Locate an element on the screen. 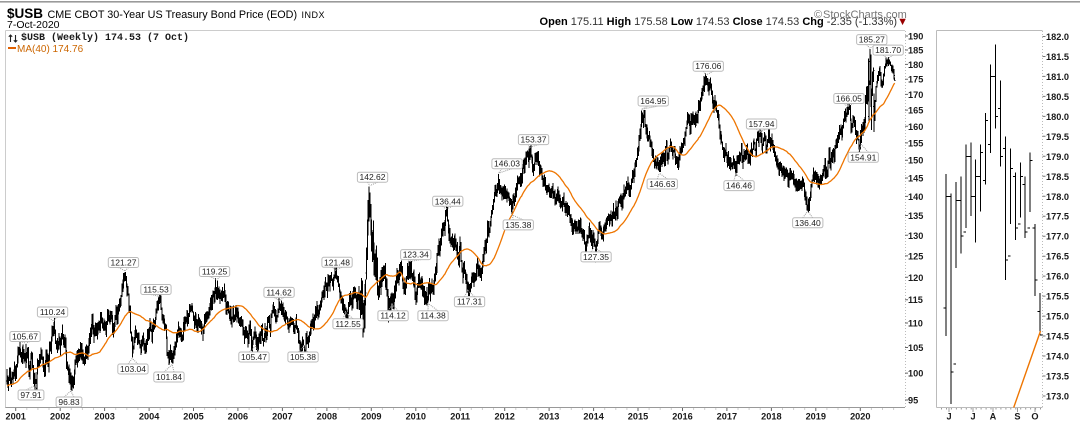  svg-text: 105.47 is located at coordinates (254, 357).